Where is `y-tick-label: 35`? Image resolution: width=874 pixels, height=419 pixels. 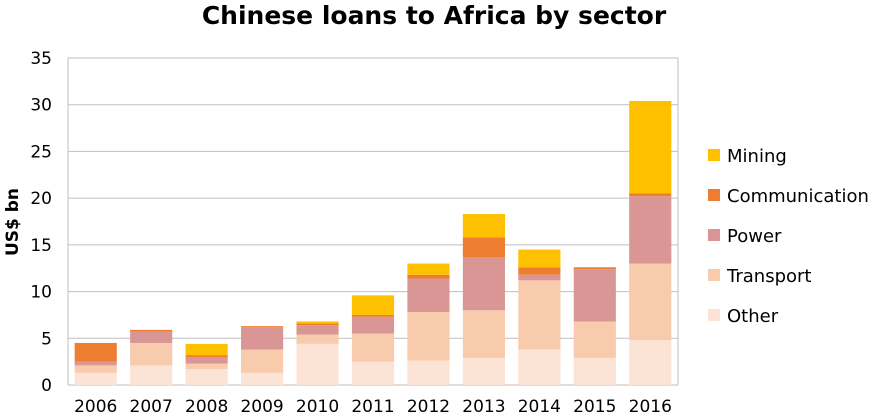 y-tick-label: 35 is located at coordinates (41, 59).